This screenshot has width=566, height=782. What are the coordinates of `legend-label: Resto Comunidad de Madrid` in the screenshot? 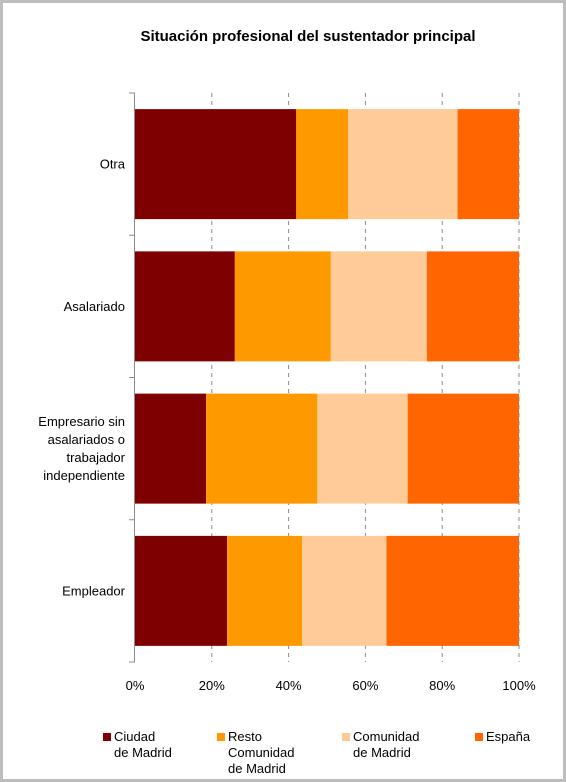 It's located at (261, 752).